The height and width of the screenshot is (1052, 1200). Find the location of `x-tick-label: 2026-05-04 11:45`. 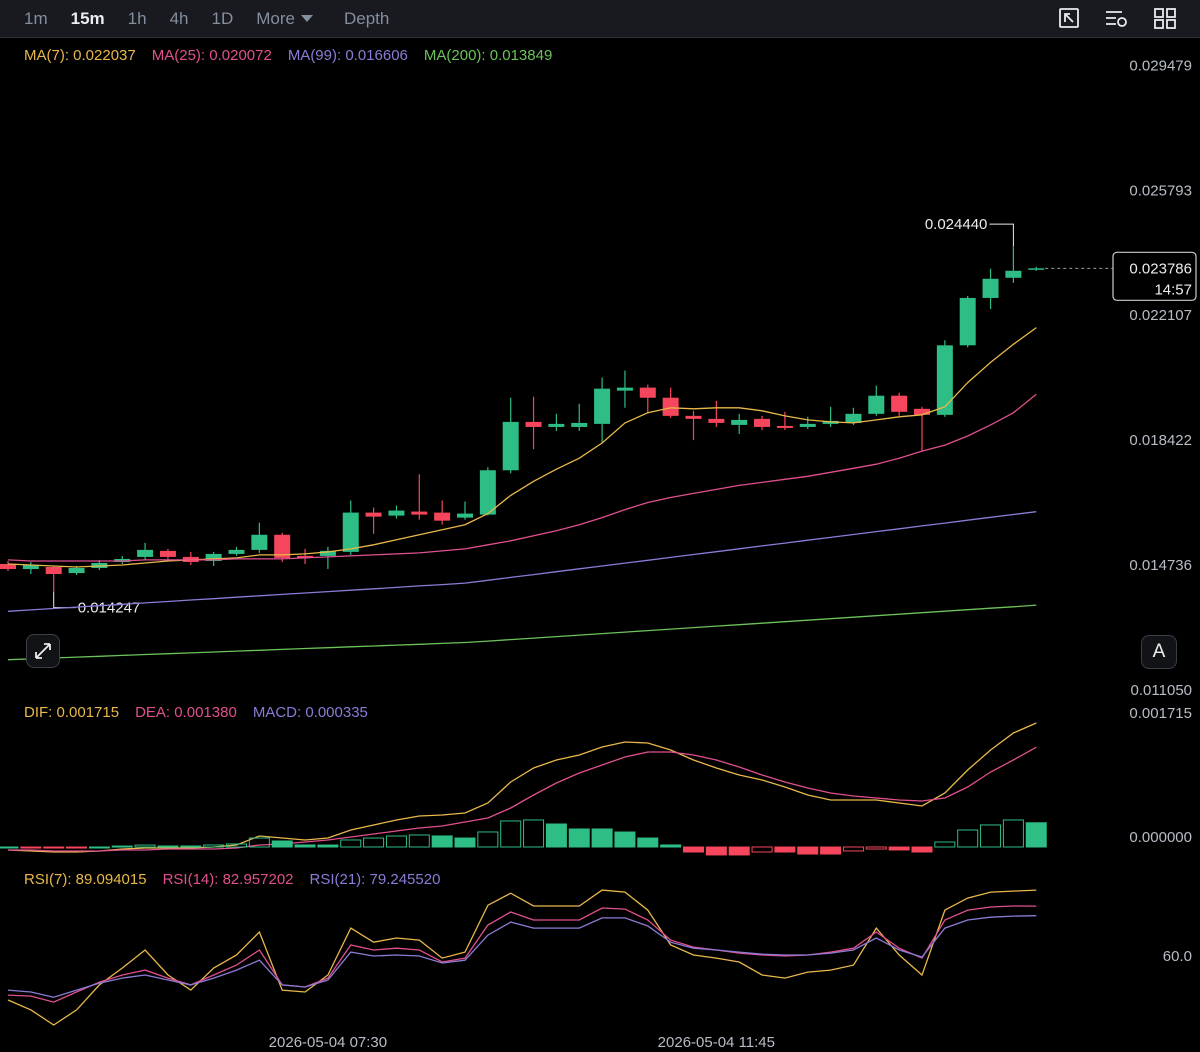

x-tick-label: 2026-05-04 11:45 is located at coordinates (716, 1042).